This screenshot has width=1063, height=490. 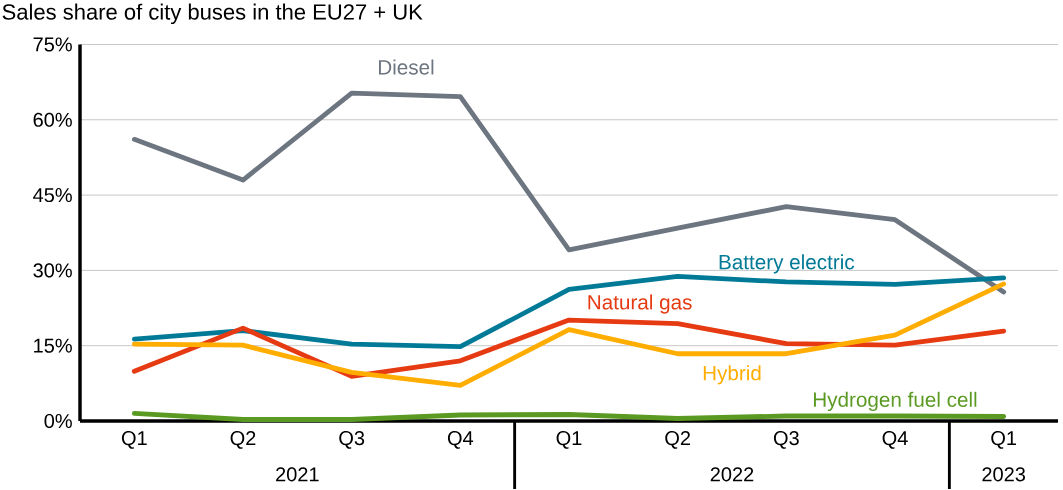 I want to click on series-label: Battery electric, so click(x=787, y=264).